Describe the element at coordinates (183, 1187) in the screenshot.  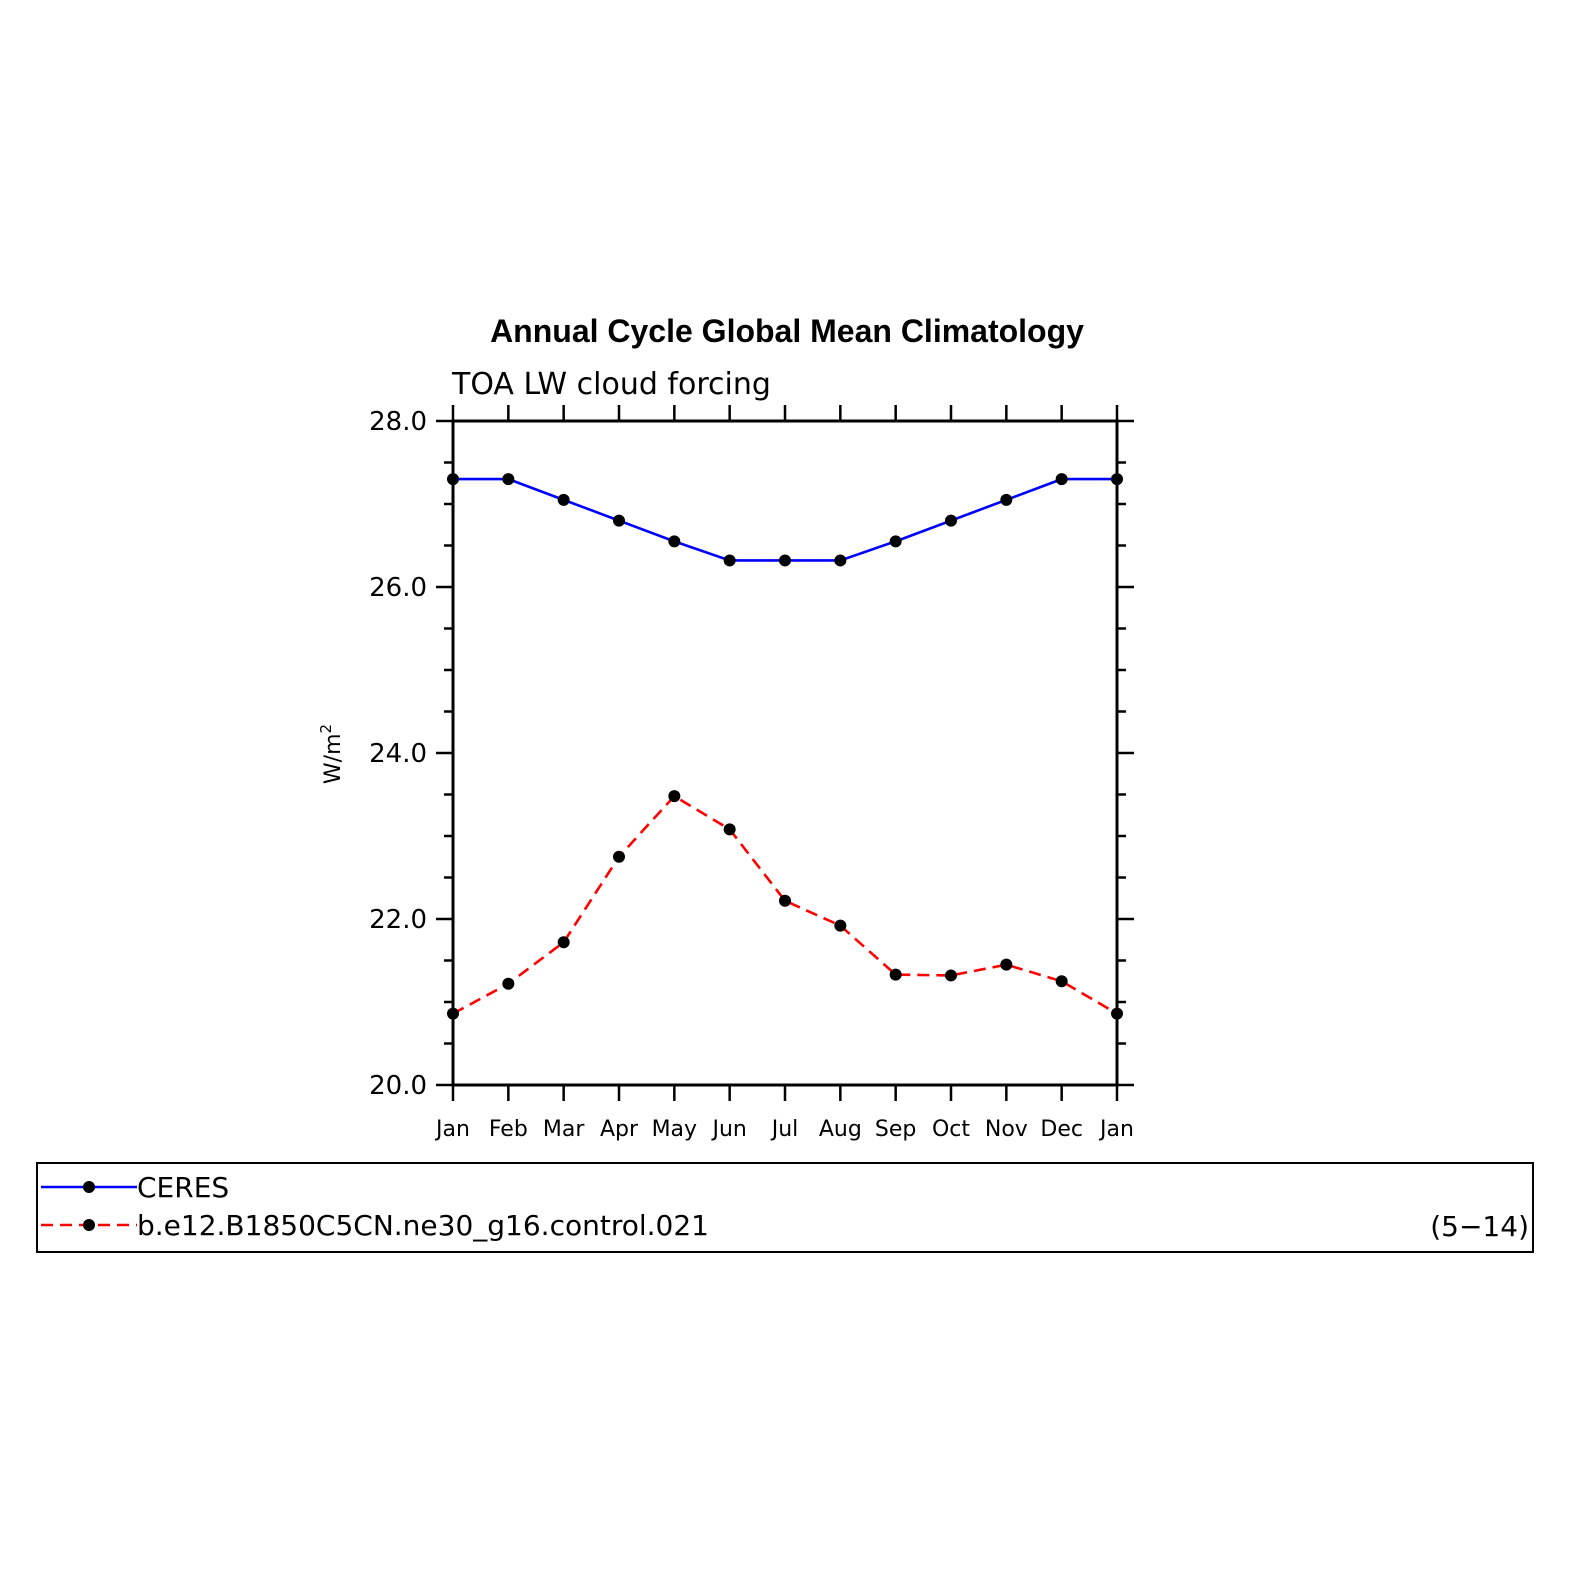
I see `legend-label-0: CERES` at that location.